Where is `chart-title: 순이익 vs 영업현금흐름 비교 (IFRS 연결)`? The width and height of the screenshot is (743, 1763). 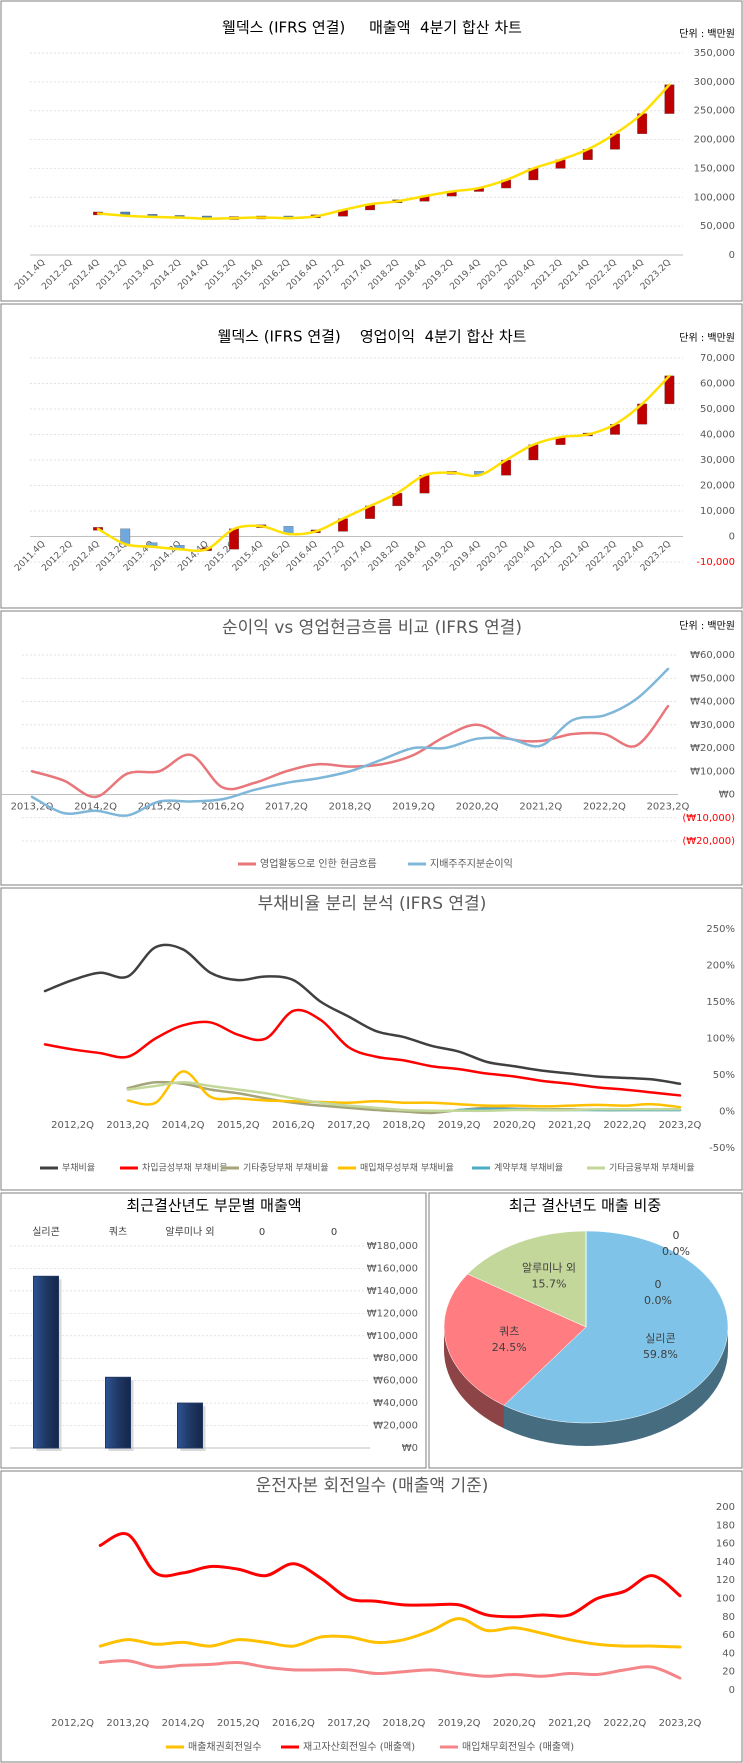
chart-title: 순이익 vs 영업현금흐름 비교 (IFRS 연결) is located at coordinates (372, 628).